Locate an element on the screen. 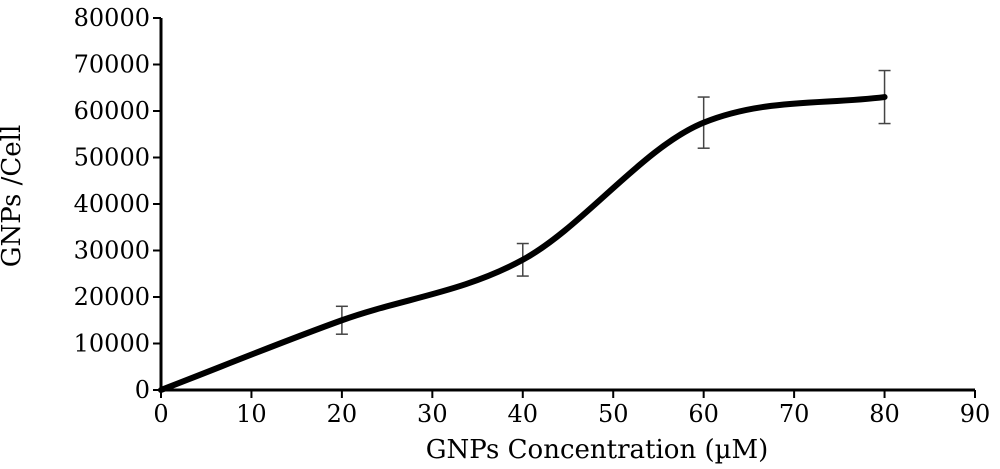  y-axis-title: GNPs /Cell is located at coordinates (13, 196).